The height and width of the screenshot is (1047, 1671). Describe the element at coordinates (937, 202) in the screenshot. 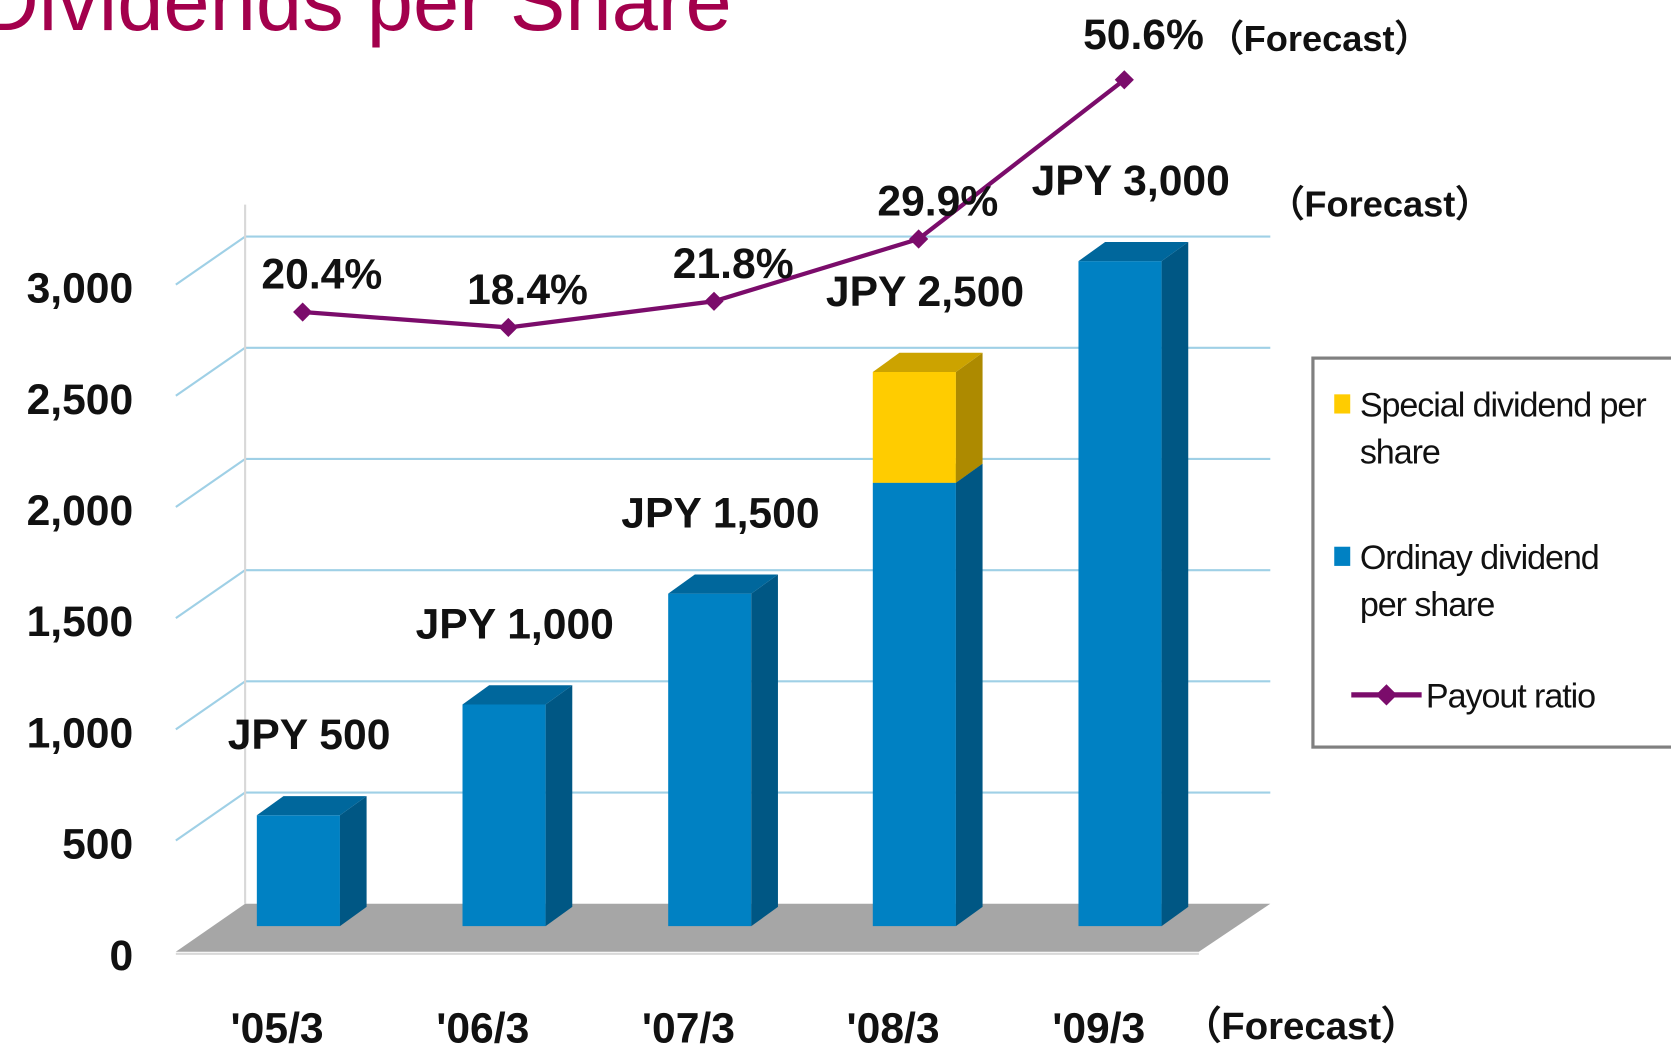

I see `line-label: 29.9%` at that location.